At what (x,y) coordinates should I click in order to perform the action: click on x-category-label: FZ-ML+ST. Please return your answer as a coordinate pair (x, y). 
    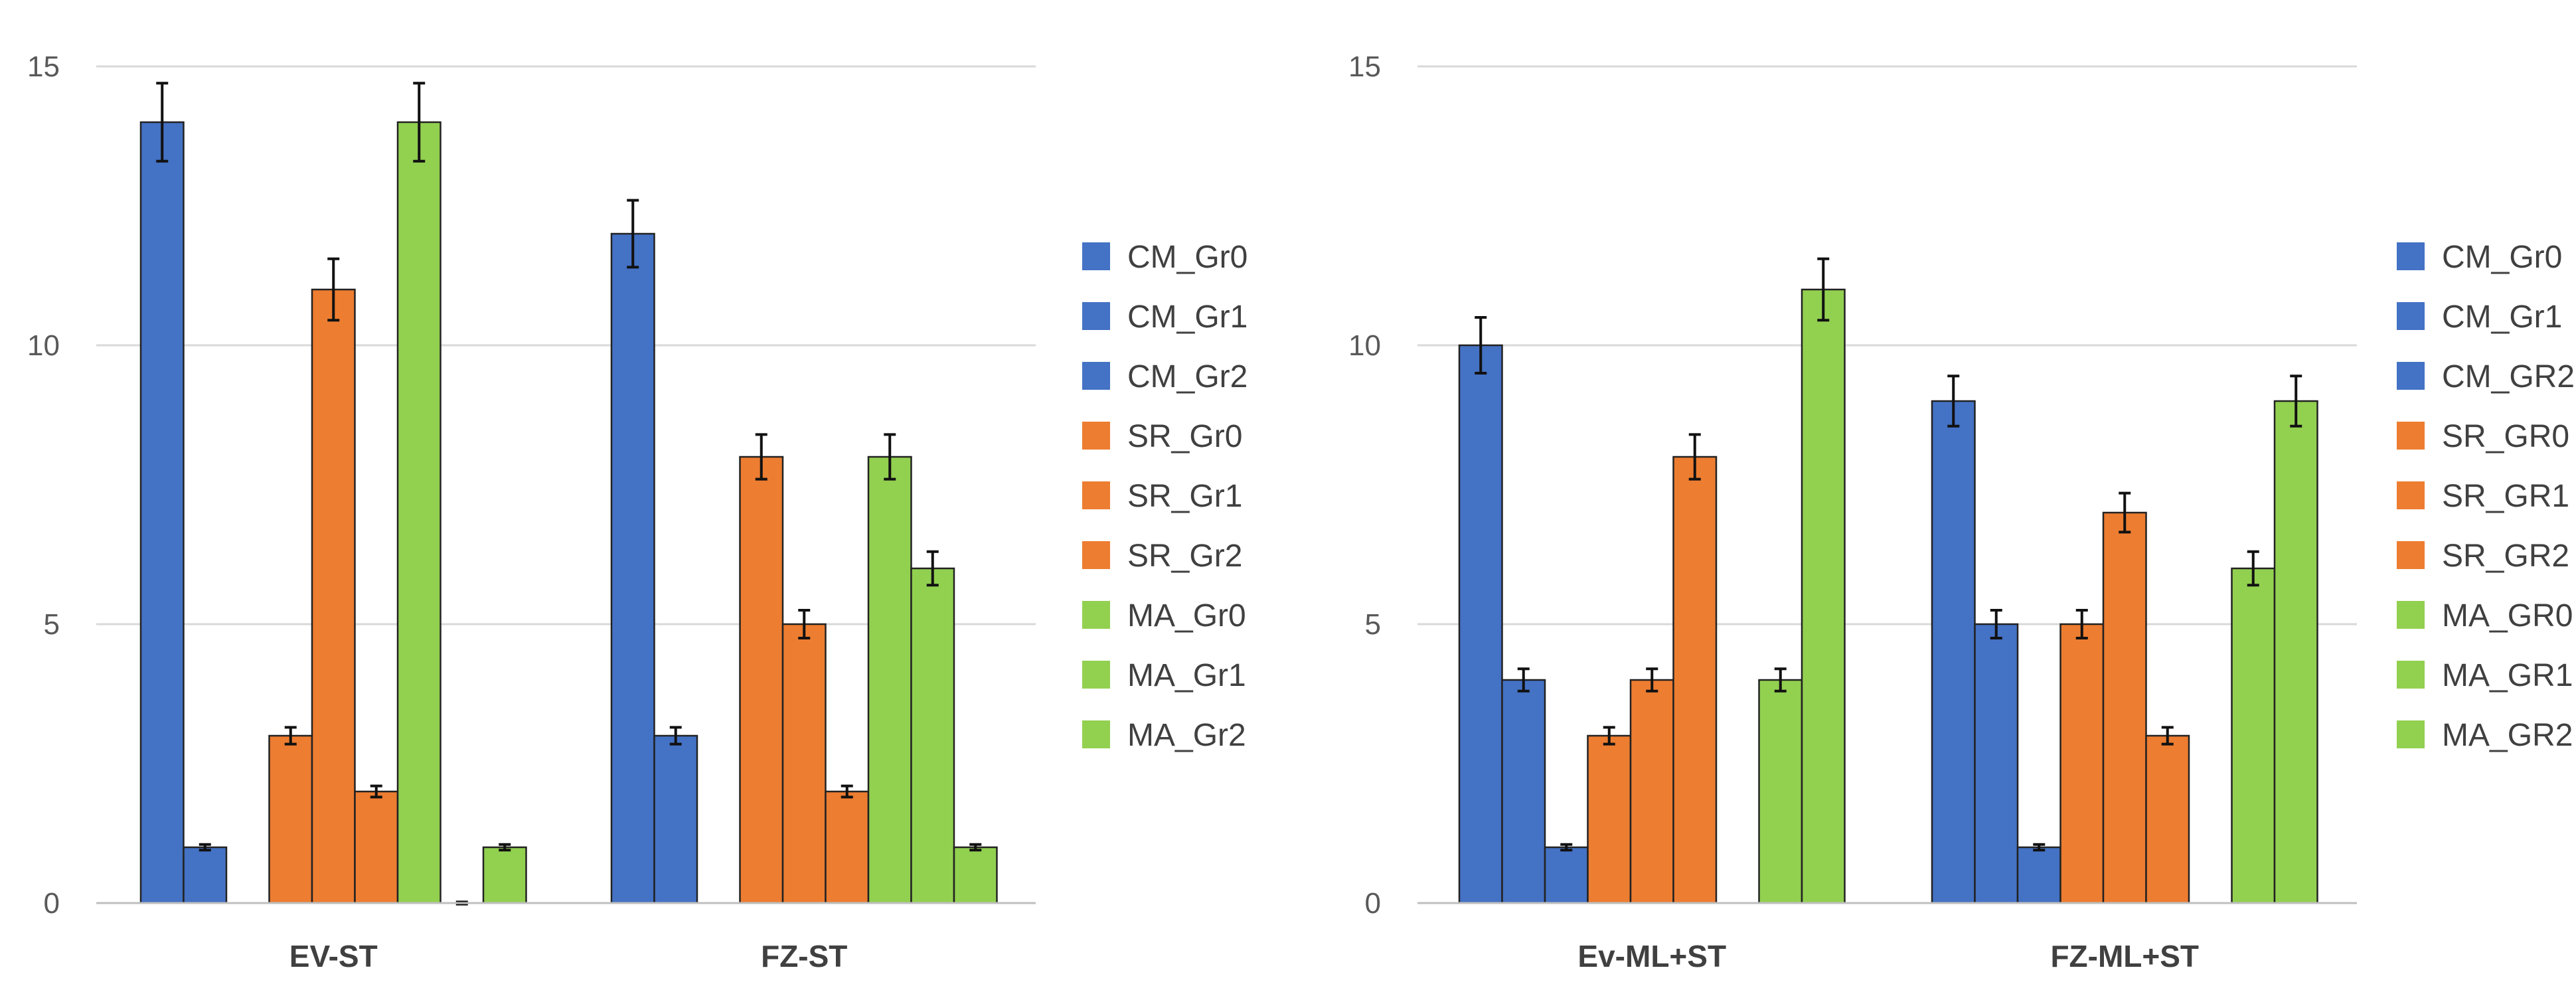
    Looking at the image, I should click on (2124, 956).